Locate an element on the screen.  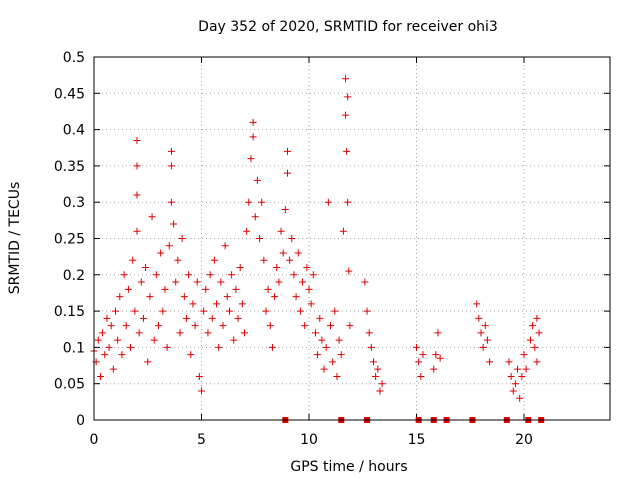
y-tick-label: 0.45 is located at coordinates (69, 94).